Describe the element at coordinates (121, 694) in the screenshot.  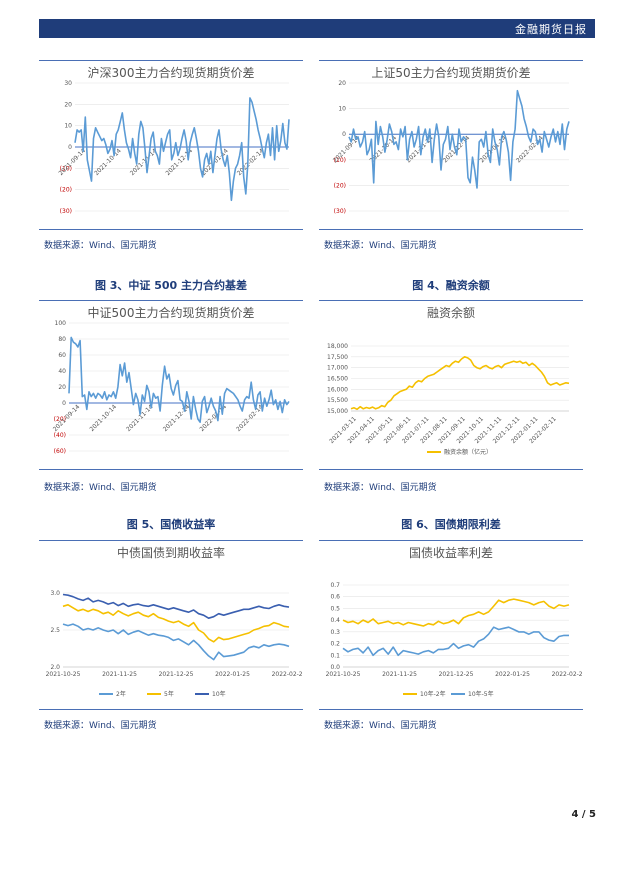
I see `legend-entry: 2年` at that location.